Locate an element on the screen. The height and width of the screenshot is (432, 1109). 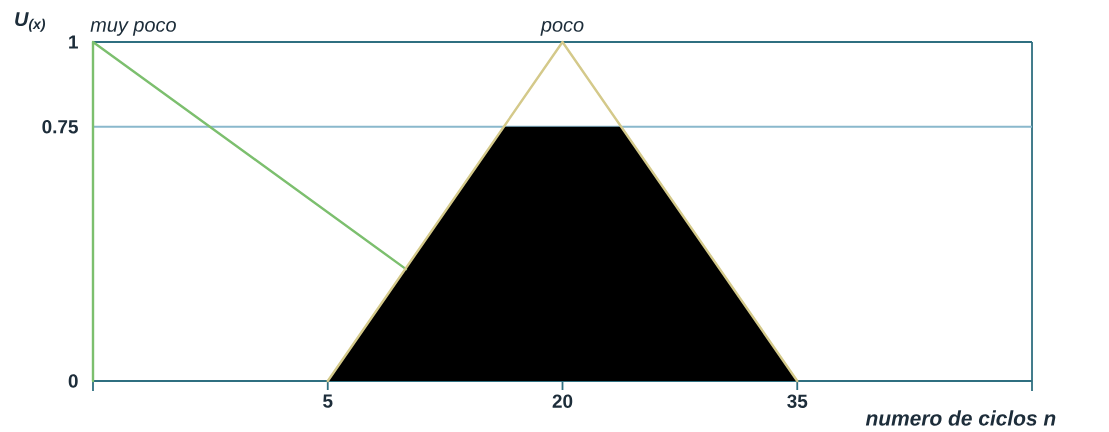
y-tick-label: 0 is located at coordinates (73, 381).